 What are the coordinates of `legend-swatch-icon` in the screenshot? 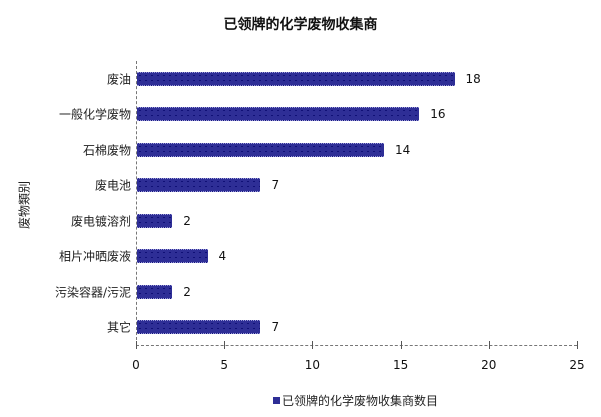 It's located at (276, 400).